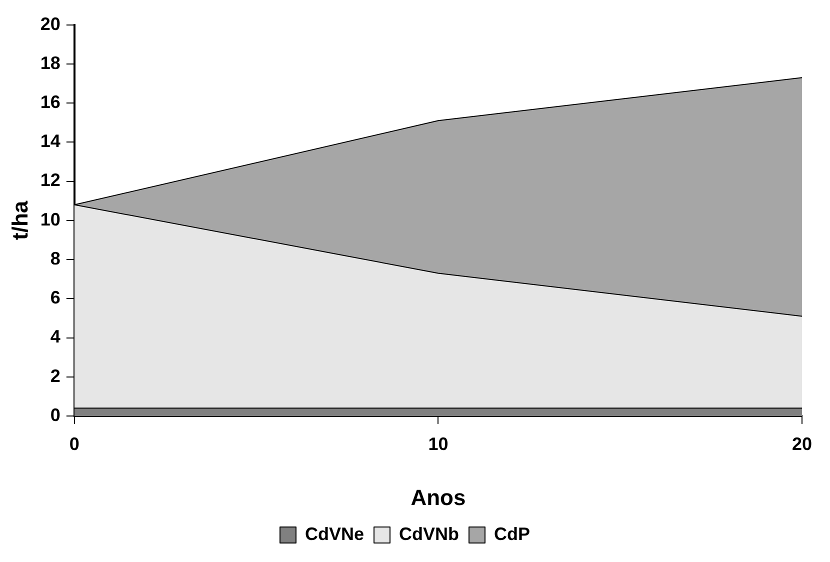 Image resolution: width=830 pixels, height=562 pixels. What do you see at coordinates (438, 497) in the screenshot?
I see `x-axis-title: Anos` at bounding box center [438, 497].